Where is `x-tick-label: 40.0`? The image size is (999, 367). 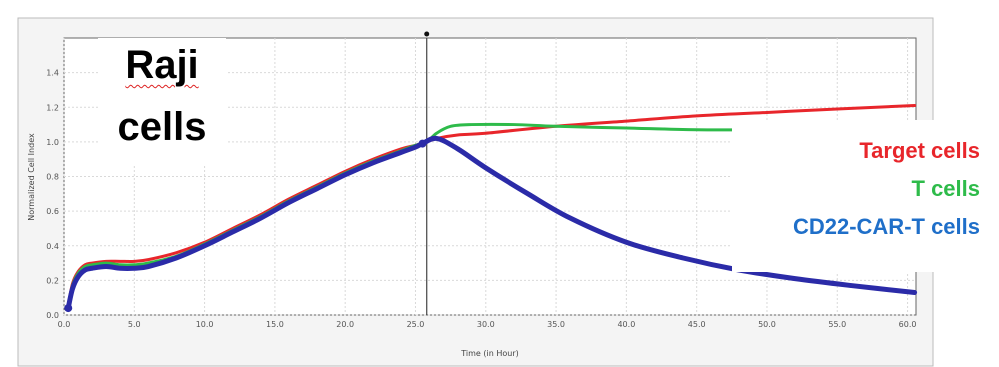
x-tick-label: 40.0 is located at coordinates (626, 324).